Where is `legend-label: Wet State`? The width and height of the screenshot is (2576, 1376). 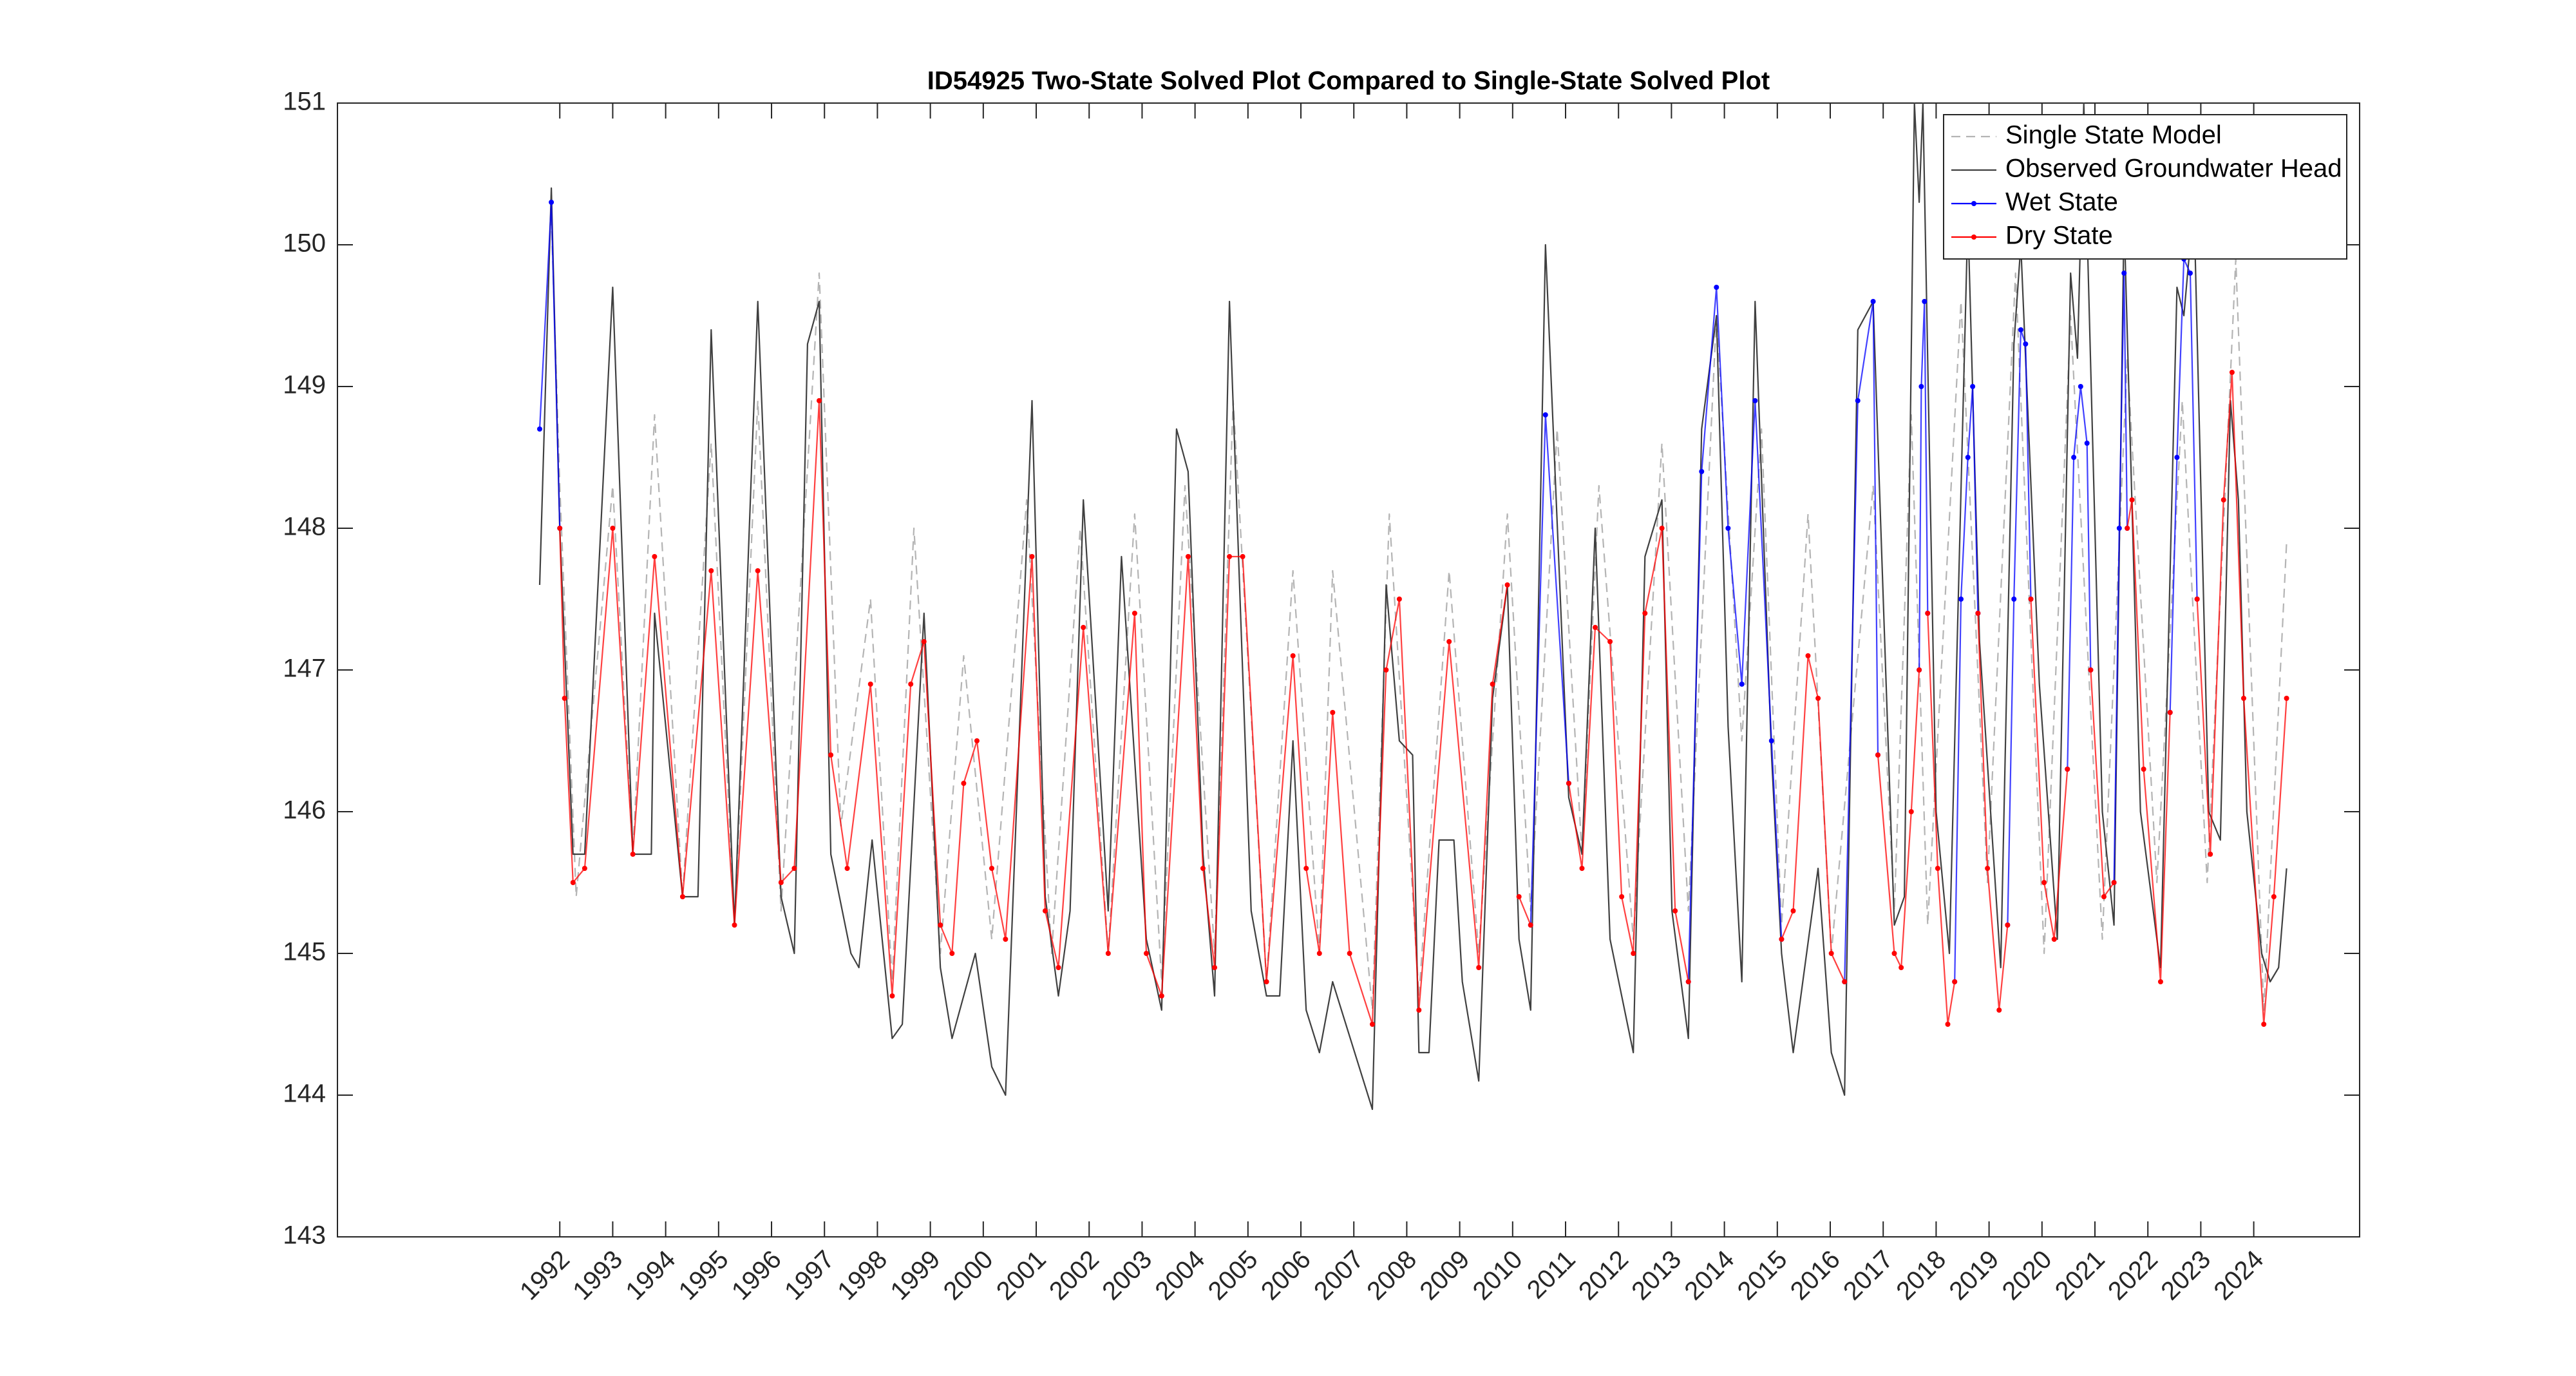
legend-label: Wet State is located at coordinates (2061, 202).